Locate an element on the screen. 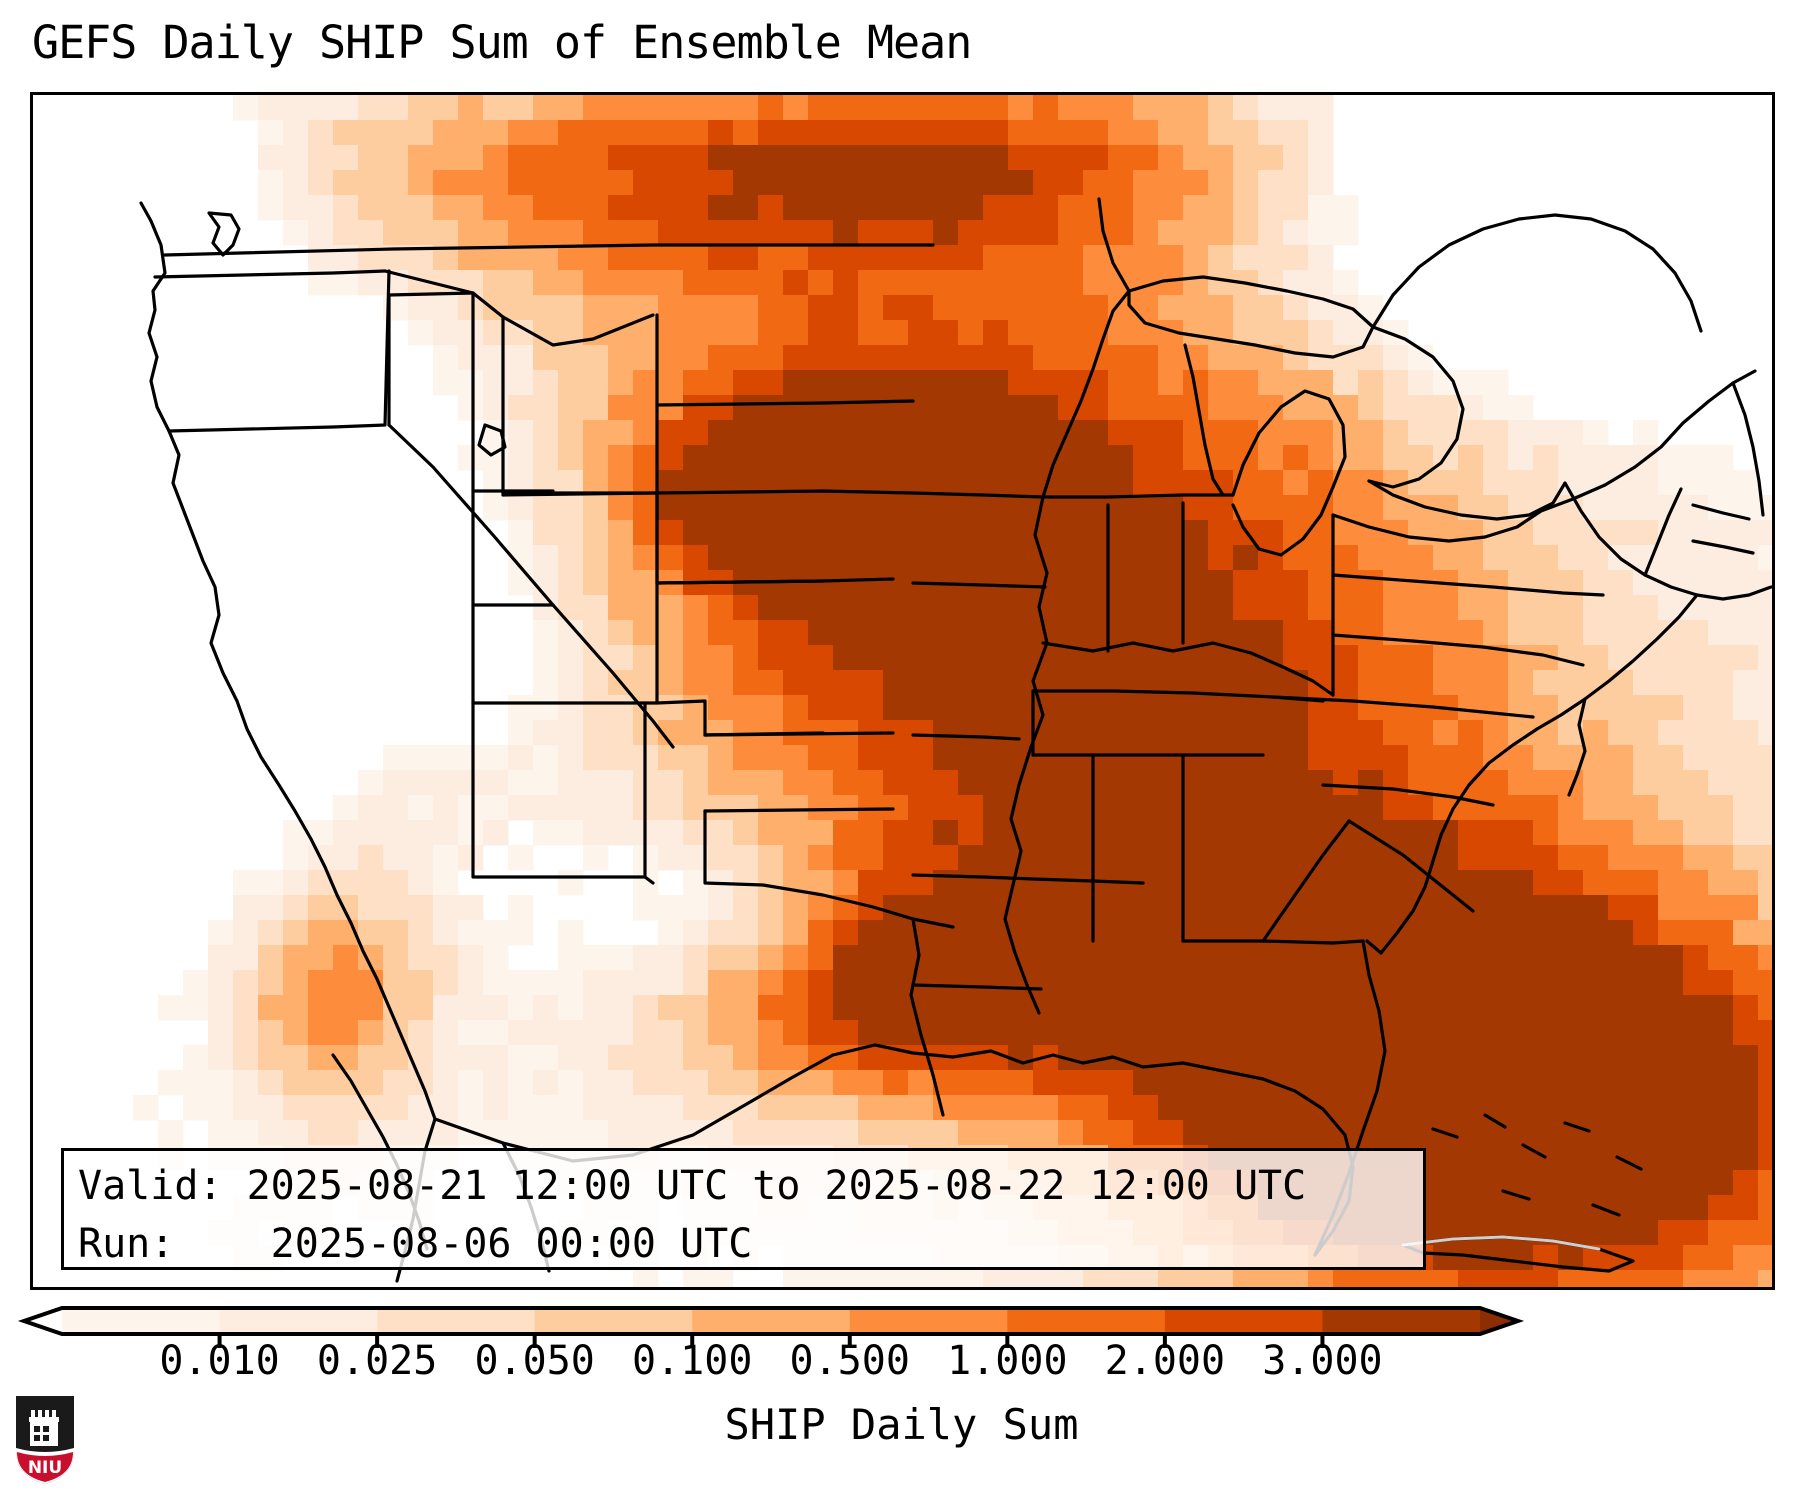  colorbar-ticks is located at coordinates (771, 1341).